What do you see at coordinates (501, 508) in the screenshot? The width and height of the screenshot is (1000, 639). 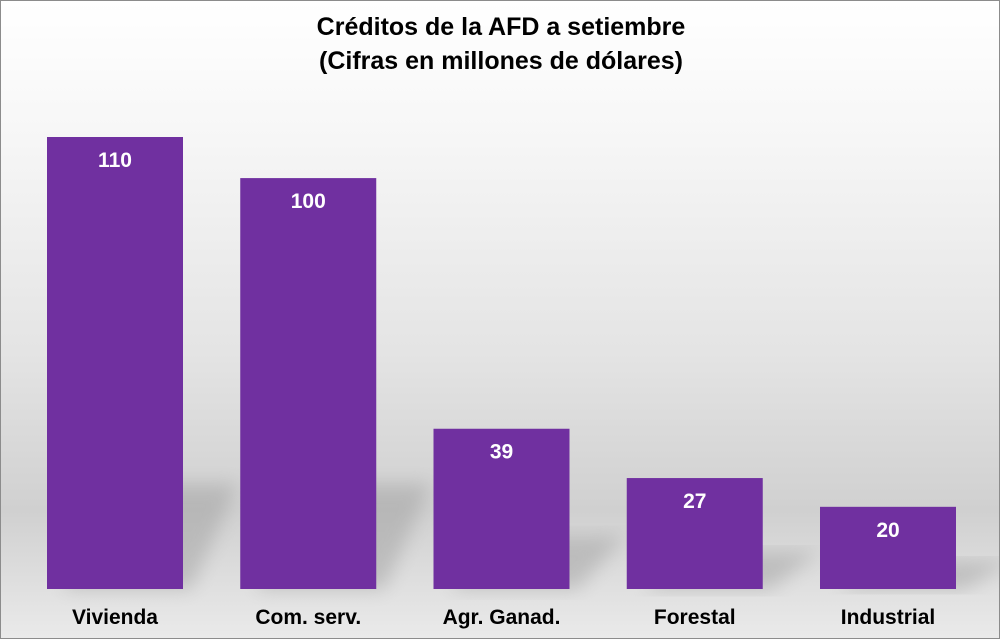 I see `bar-agr-ganad` at bounding box center [501, 508].